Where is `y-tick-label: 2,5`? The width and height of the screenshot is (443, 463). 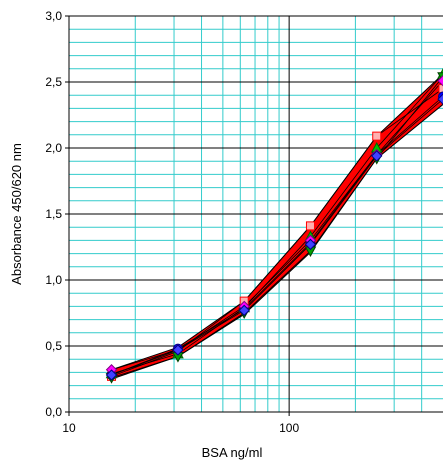 y-tick-label: 2,5 is located at coordinates (53, 82).